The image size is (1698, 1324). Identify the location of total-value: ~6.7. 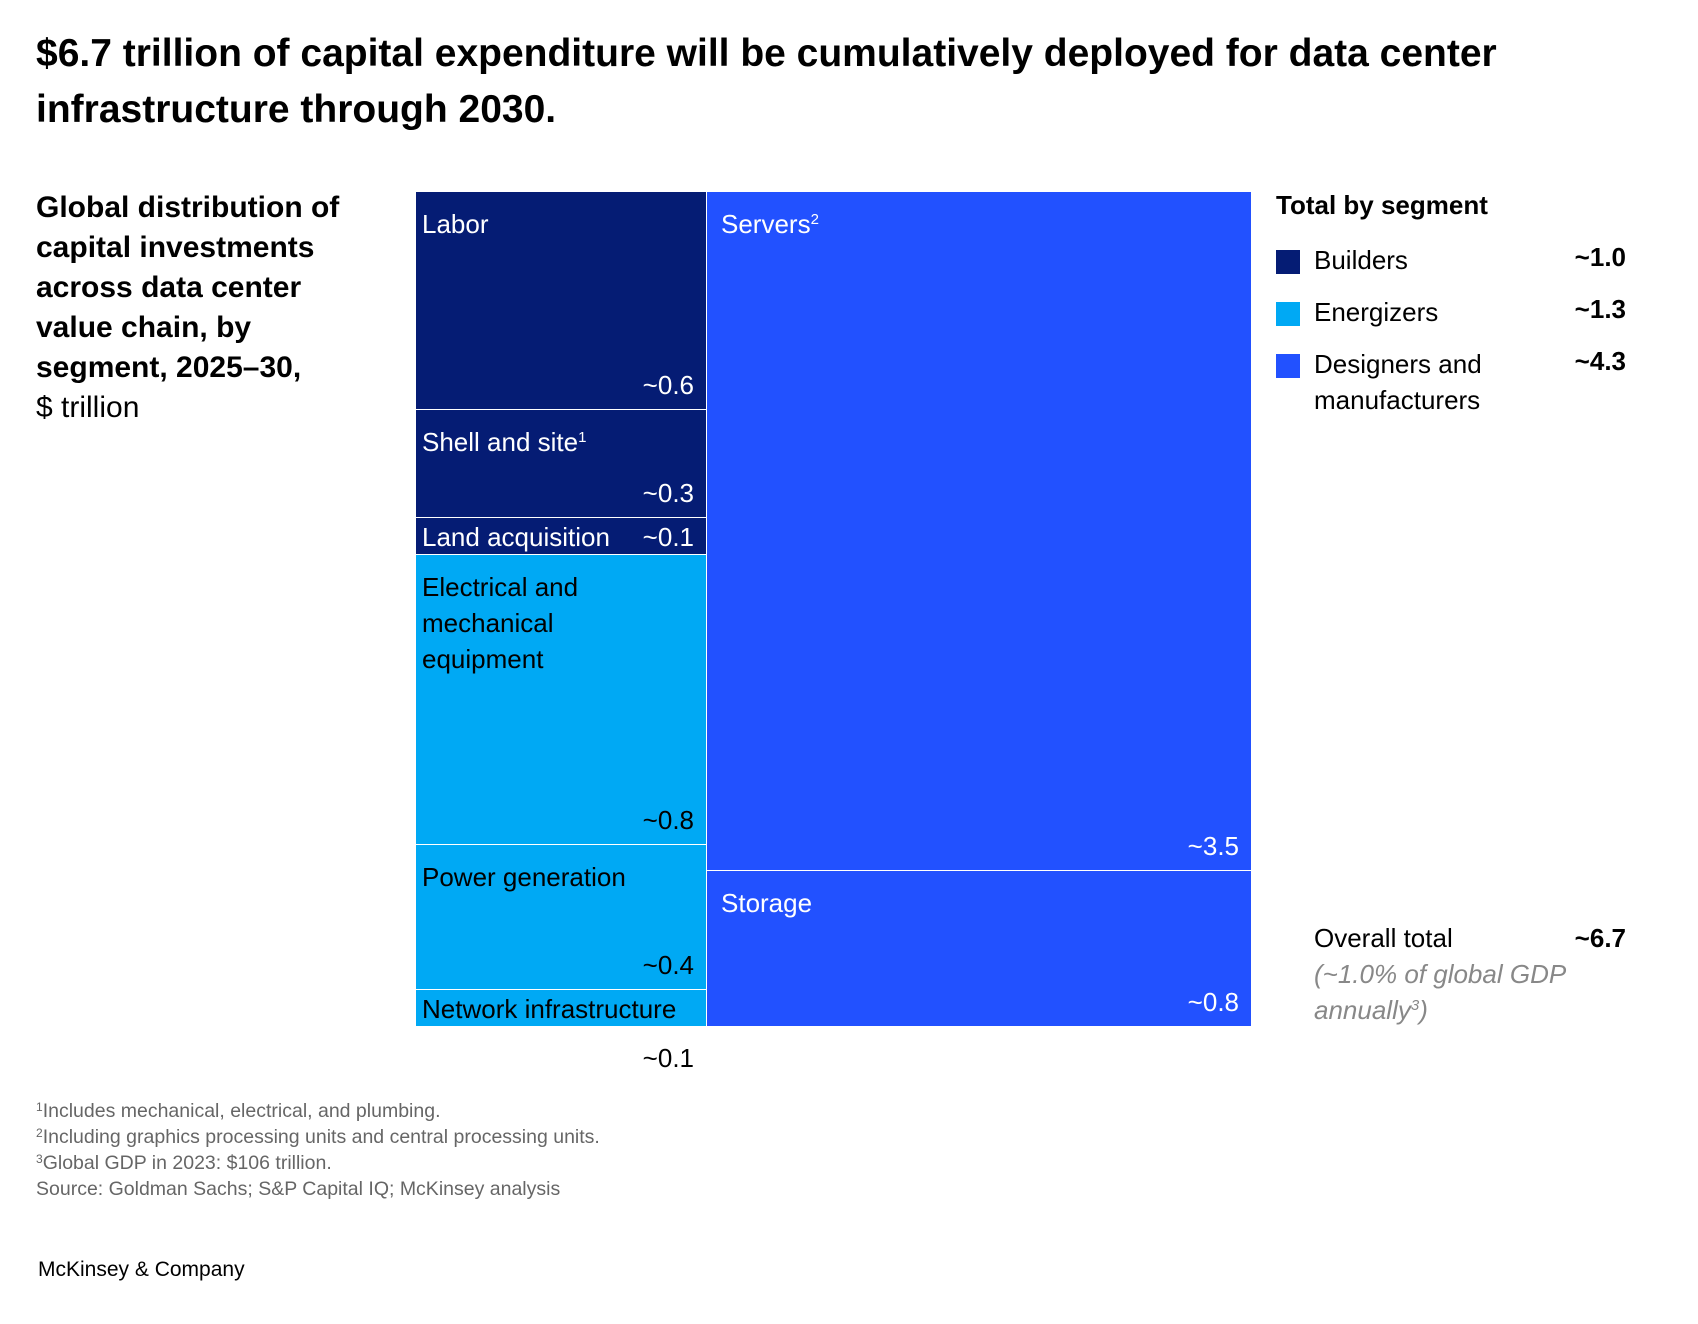
(1600, 938).